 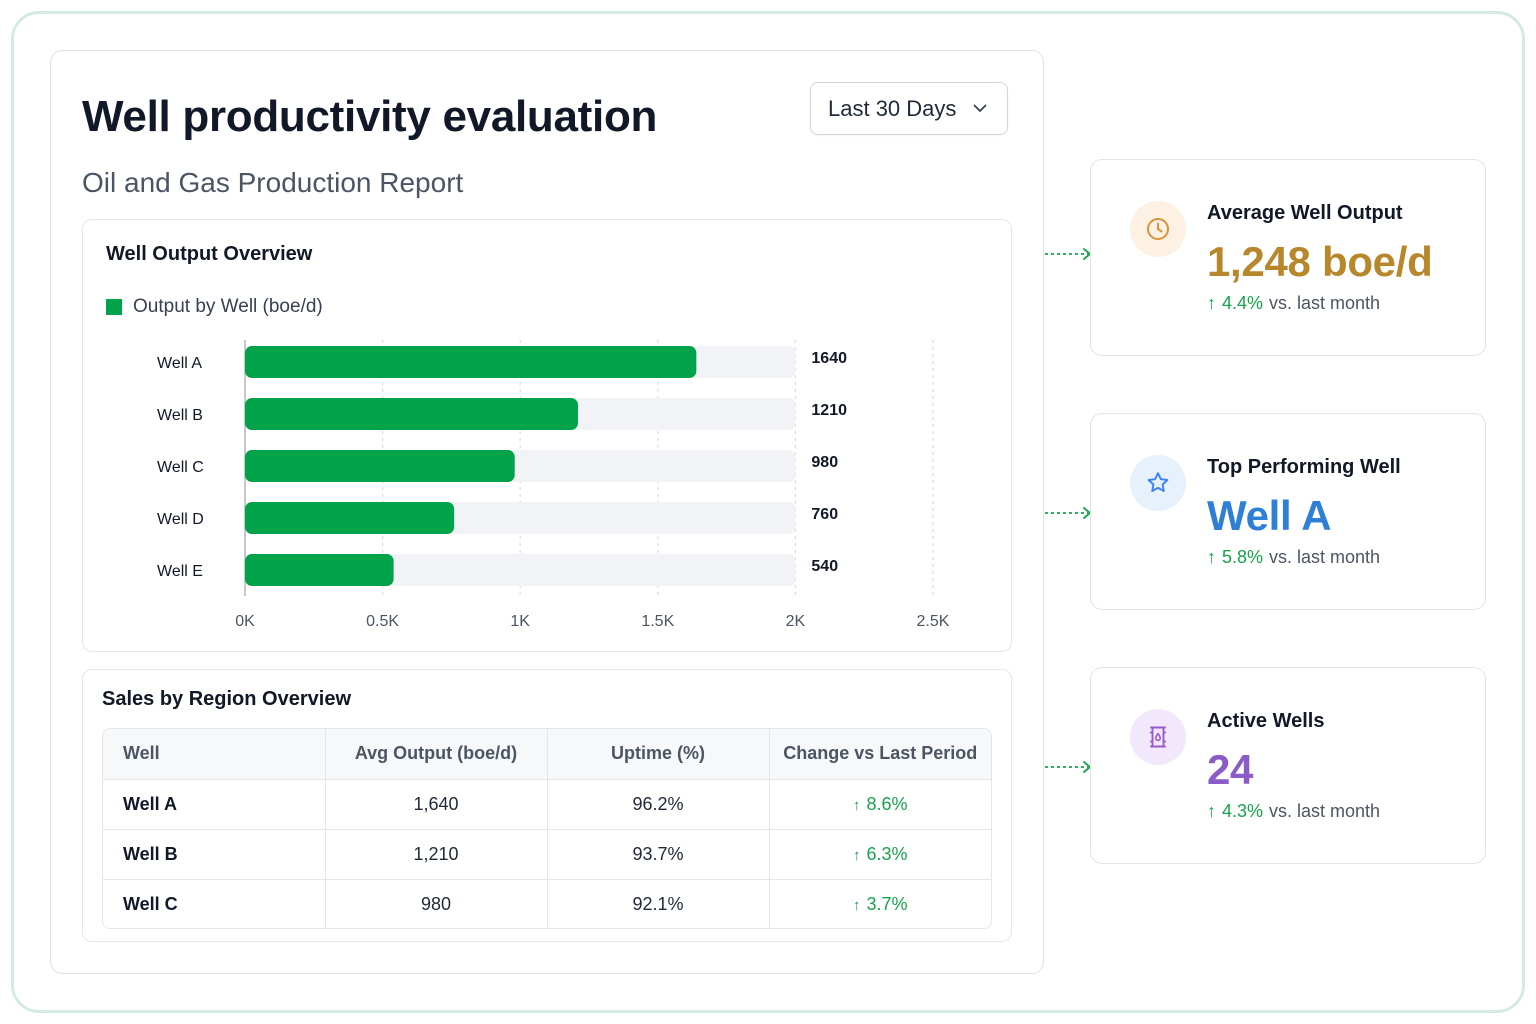 I want to click on oil-barrel-icon, so click(x=1158, y=737).